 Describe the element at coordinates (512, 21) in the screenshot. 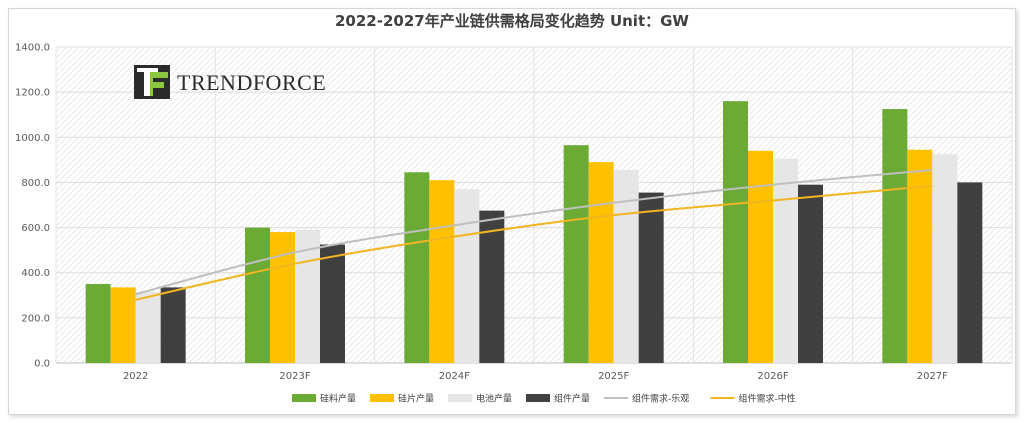

I see `chart-title: 2022-2027年产业链供需格局变化趋势 Unit：GW` at that location.